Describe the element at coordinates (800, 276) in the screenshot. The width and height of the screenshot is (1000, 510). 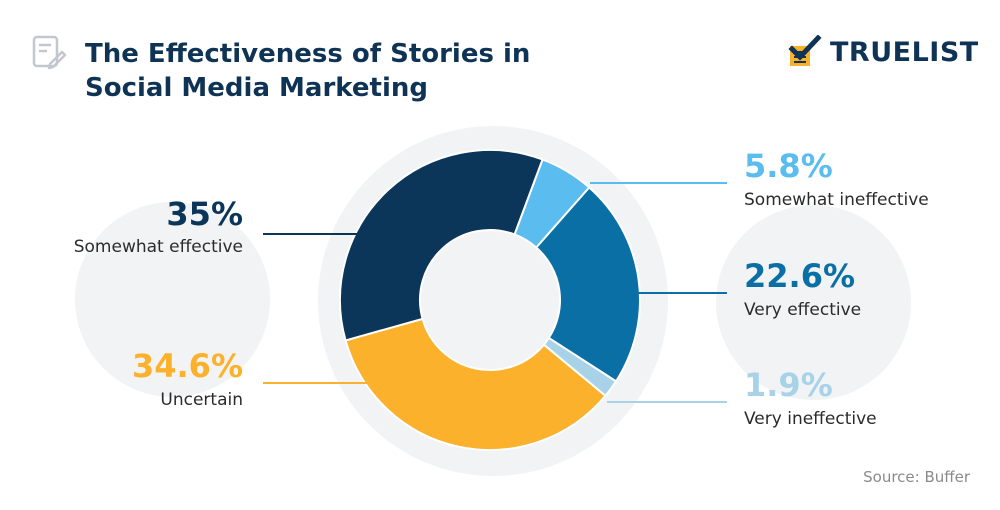
I see `percent-very-effective: 22.6%` at that location.